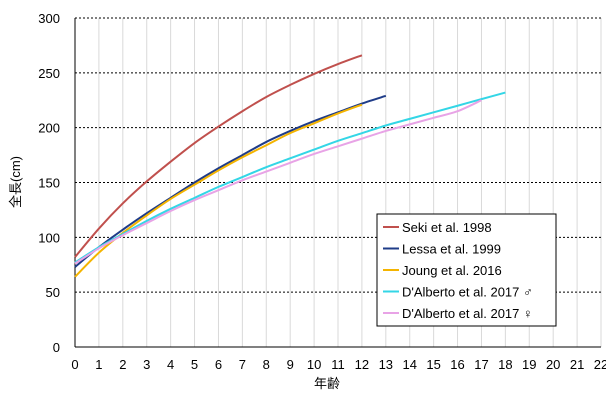 The height and width of the screenshot is (396, 606). What do you see at coordinates (386, 364) in the screenshot?
I see `x-tick-label: 13` at bounding box center [386, 364].